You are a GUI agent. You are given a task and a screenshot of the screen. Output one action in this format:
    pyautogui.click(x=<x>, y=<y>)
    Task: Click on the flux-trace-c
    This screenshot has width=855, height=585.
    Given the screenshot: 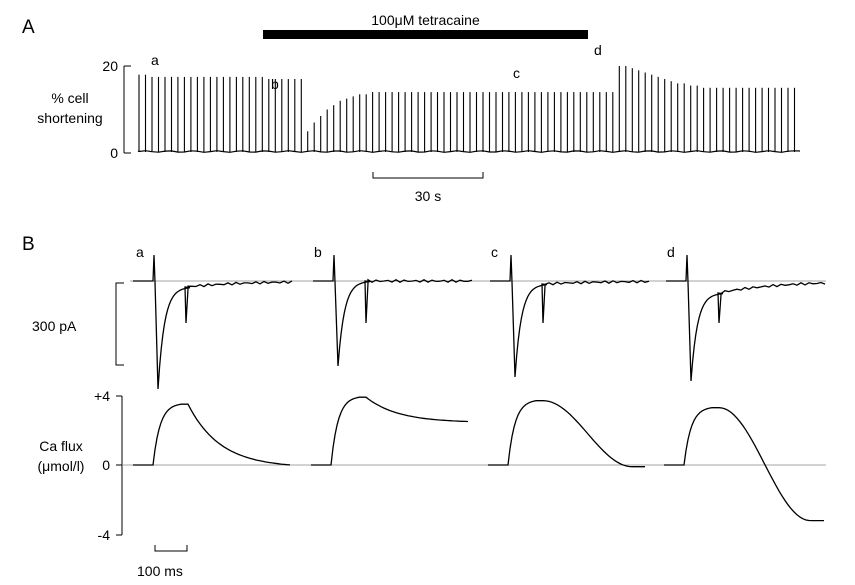 What is the action you would take?
    pyautogui.click(x=566, y=434)
    